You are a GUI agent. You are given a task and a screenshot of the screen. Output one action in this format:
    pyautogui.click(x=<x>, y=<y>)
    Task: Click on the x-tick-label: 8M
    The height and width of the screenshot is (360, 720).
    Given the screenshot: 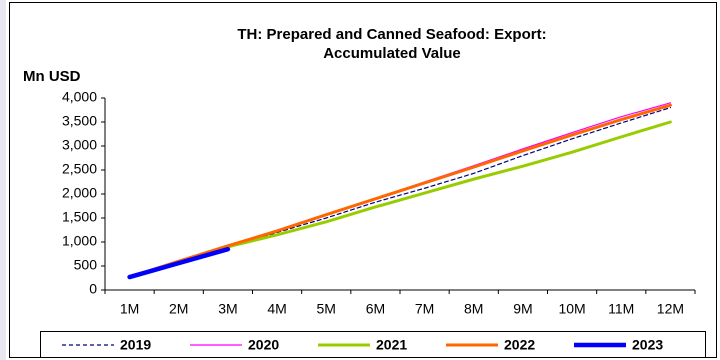 What is the action you would take?
    pyautogui.click(x=473, y=309)
    